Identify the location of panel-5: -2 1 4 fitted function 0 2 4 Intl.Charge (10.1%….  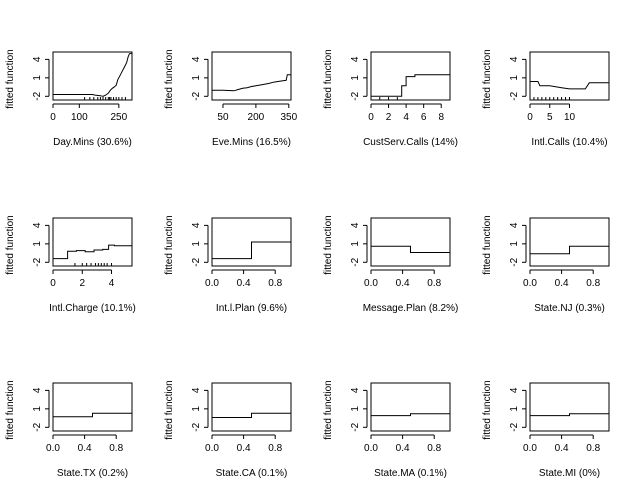
(70, 264).